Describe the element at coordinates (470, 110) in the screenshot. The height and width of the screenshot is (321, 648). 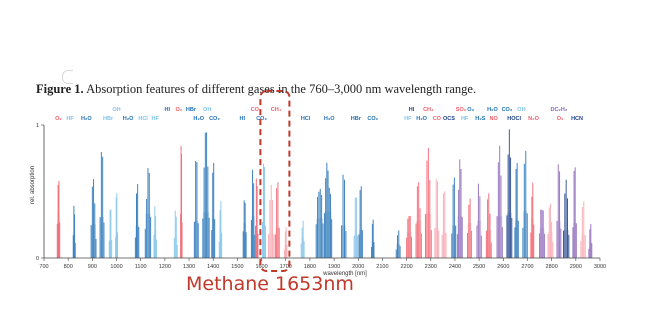
I see `gas-label: O₃` at that location.